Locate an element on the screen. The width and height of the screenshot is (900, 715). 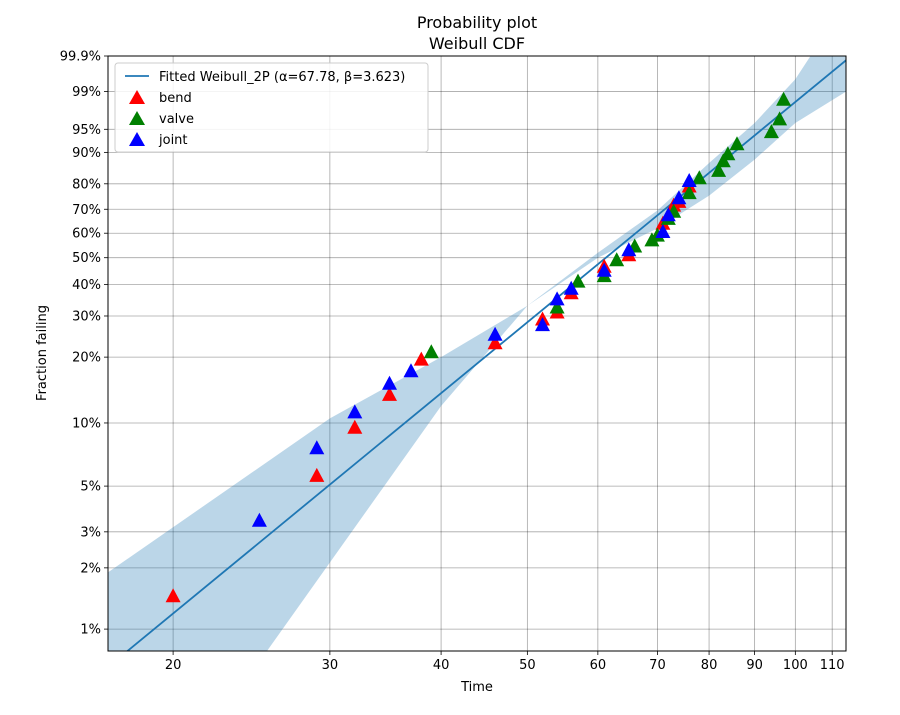
chart-title: Probability plot is located at coordinates (477, 22).